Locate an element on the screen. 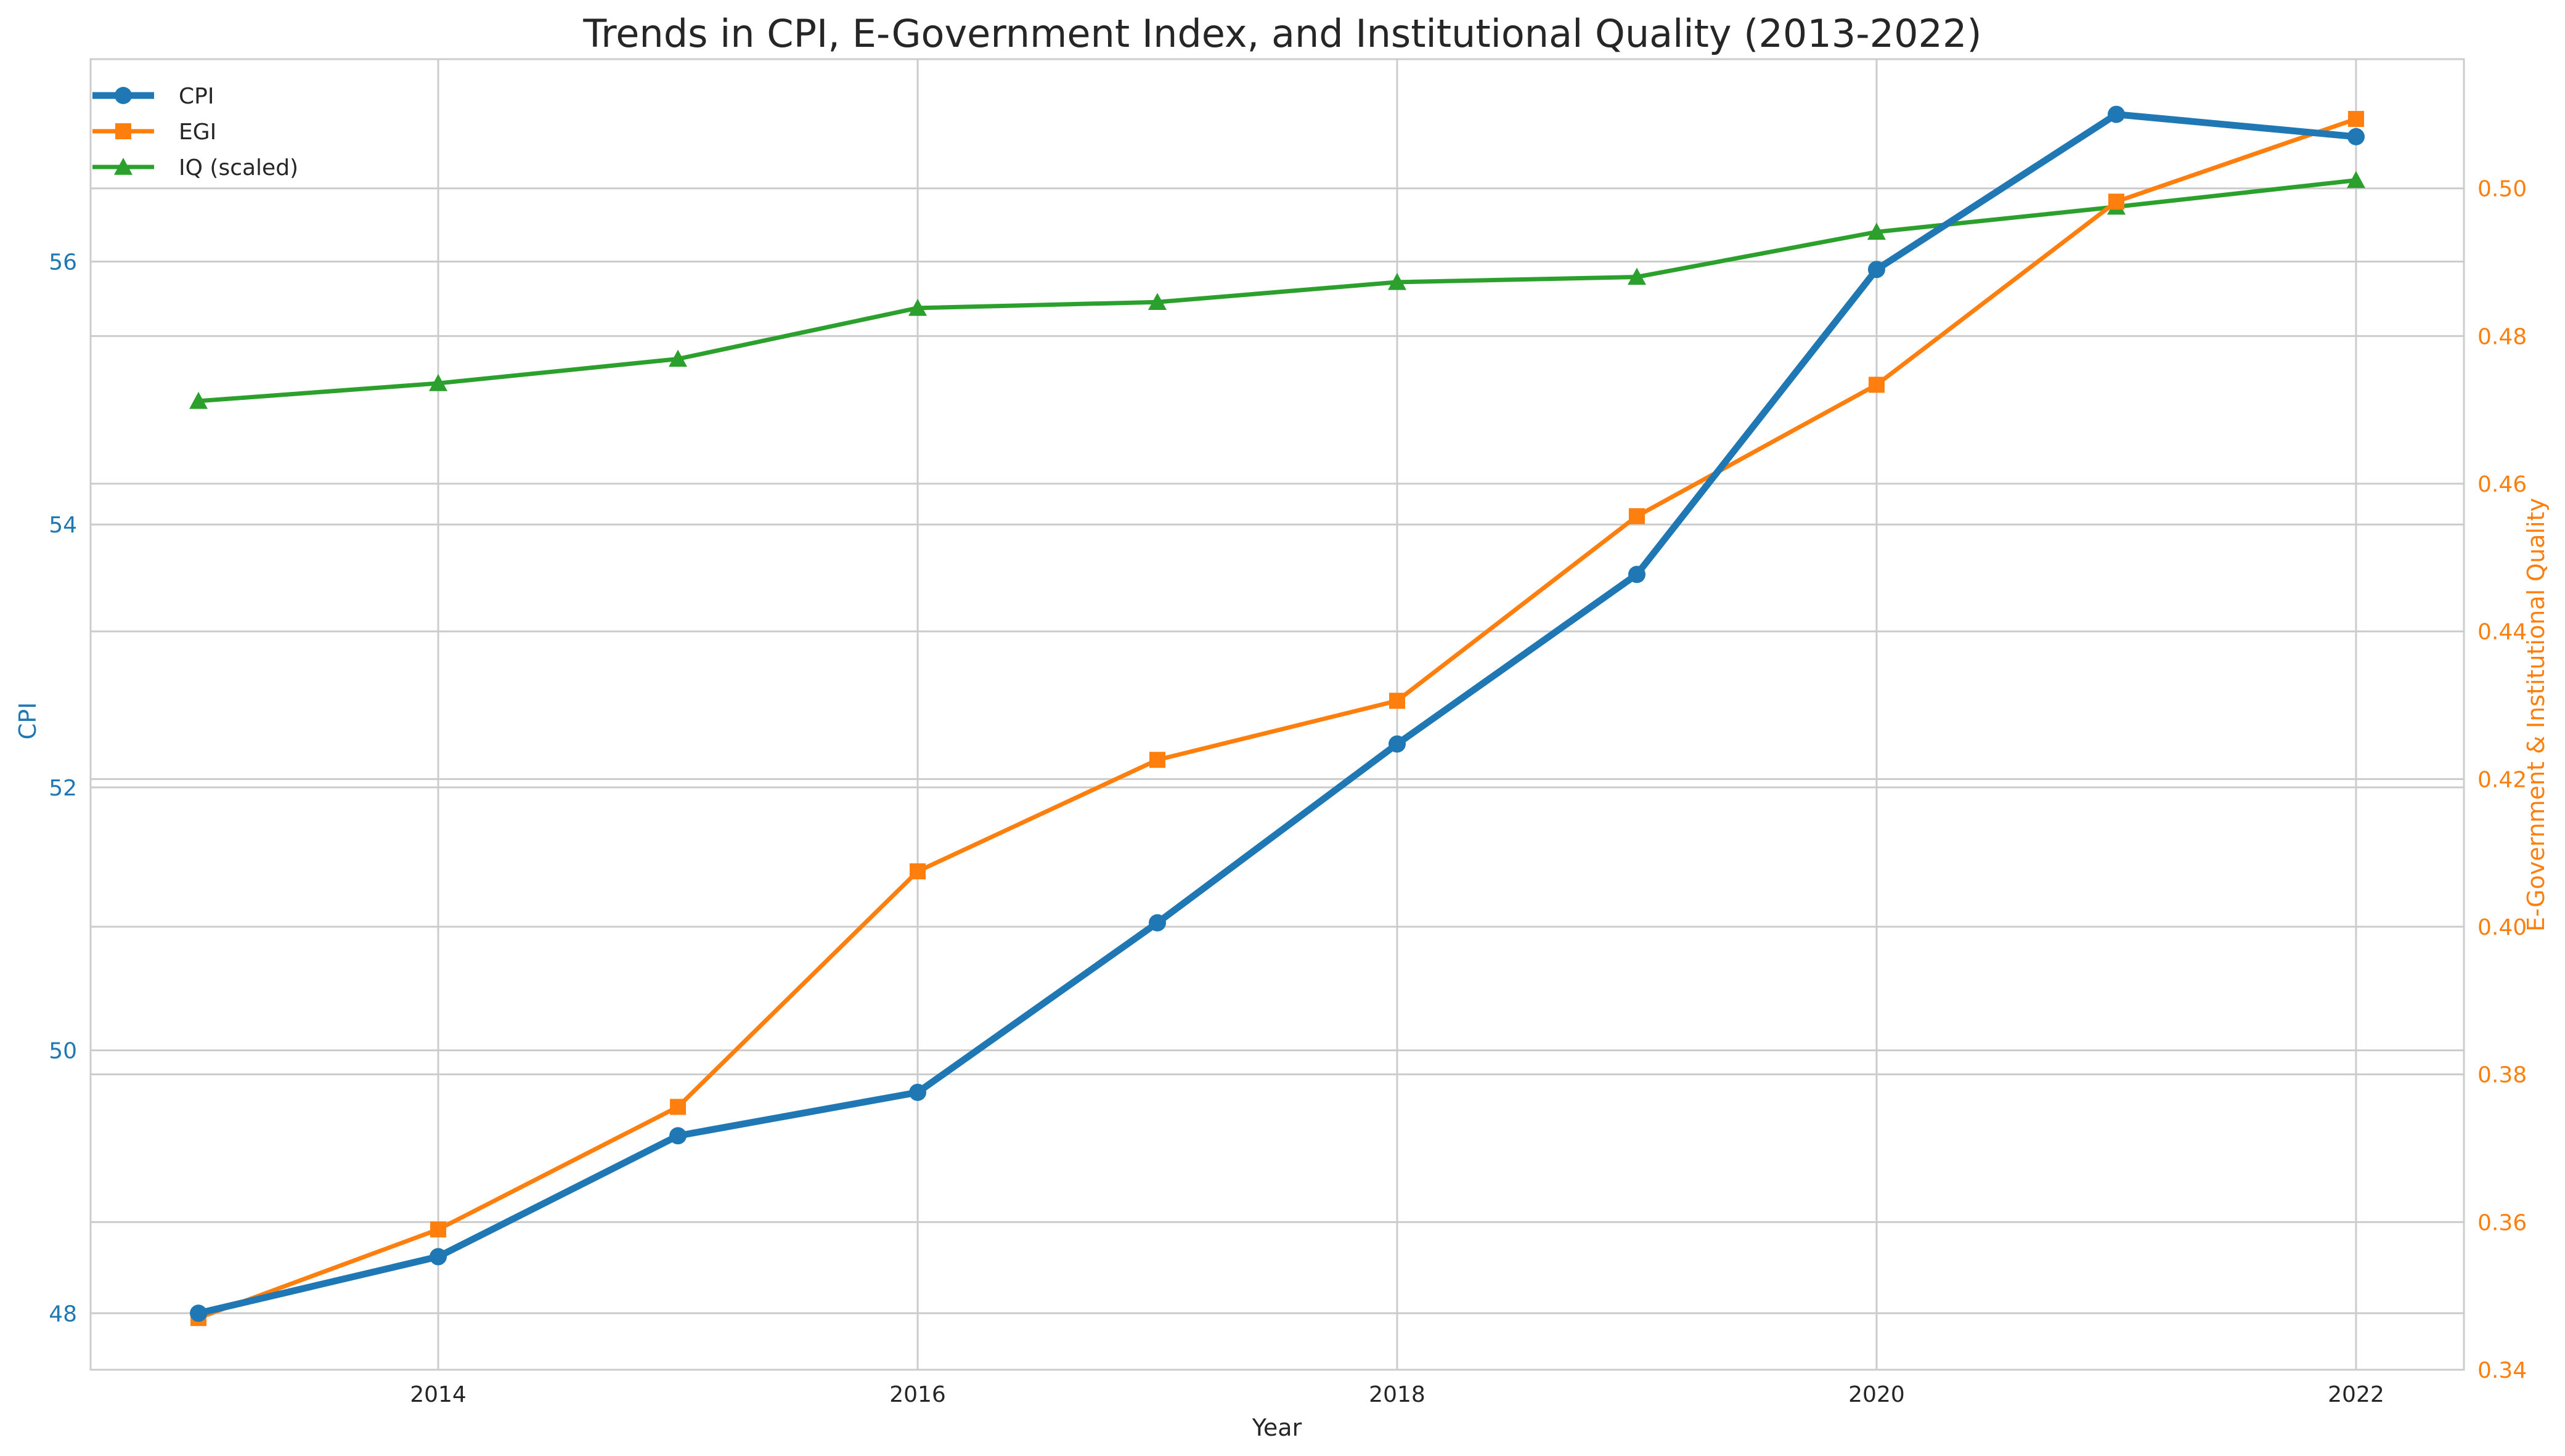 The width and height of the screenshot is (2565, 1456). x-tick-label: 2016 is located at coordinates (917, 1394).